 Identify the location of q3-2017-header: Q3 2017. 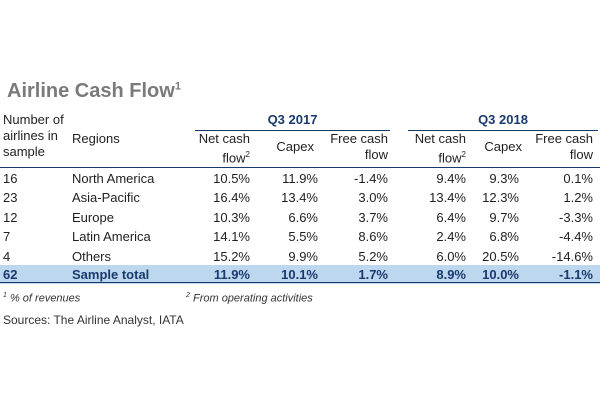
(292, 121).